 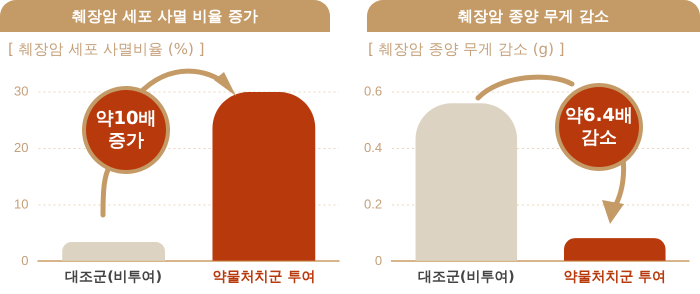 What do you see at coordinates (21, 91) in the screenshot?
I see `y-tick-label: 30` at bounding box center [21, 91].